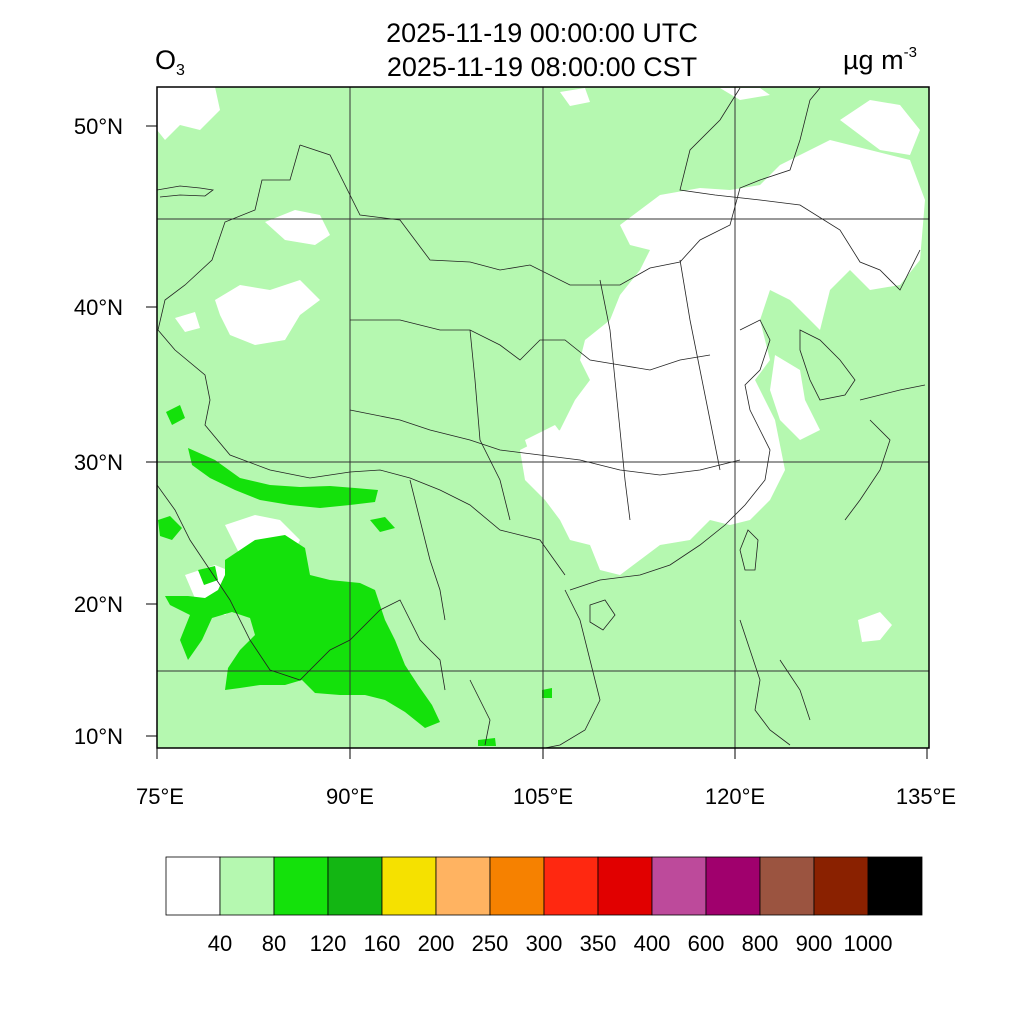 The height and width of the screenshot is (1024, 1024). What do you see at coordinates (560, 186) in the screenshot?
I see `border-china-north` at bounding box center [560, 186].